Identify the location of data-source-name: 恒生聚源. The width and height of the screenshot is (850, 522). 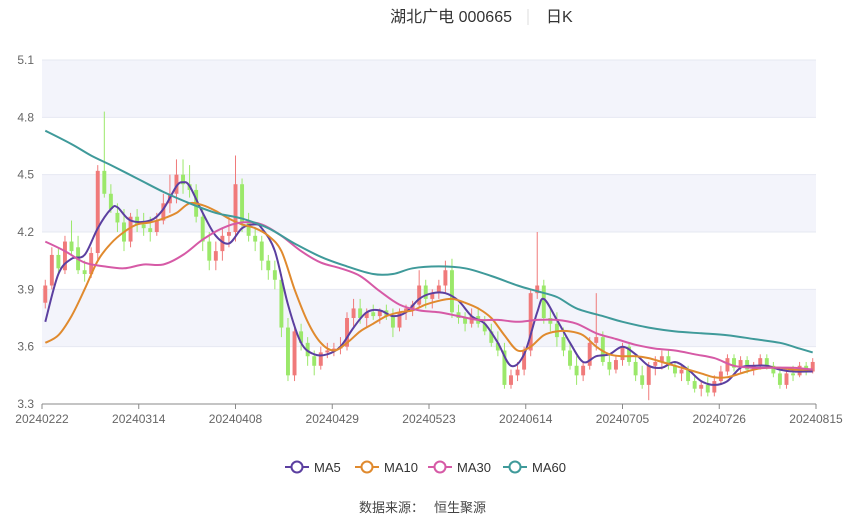
(460, 507).